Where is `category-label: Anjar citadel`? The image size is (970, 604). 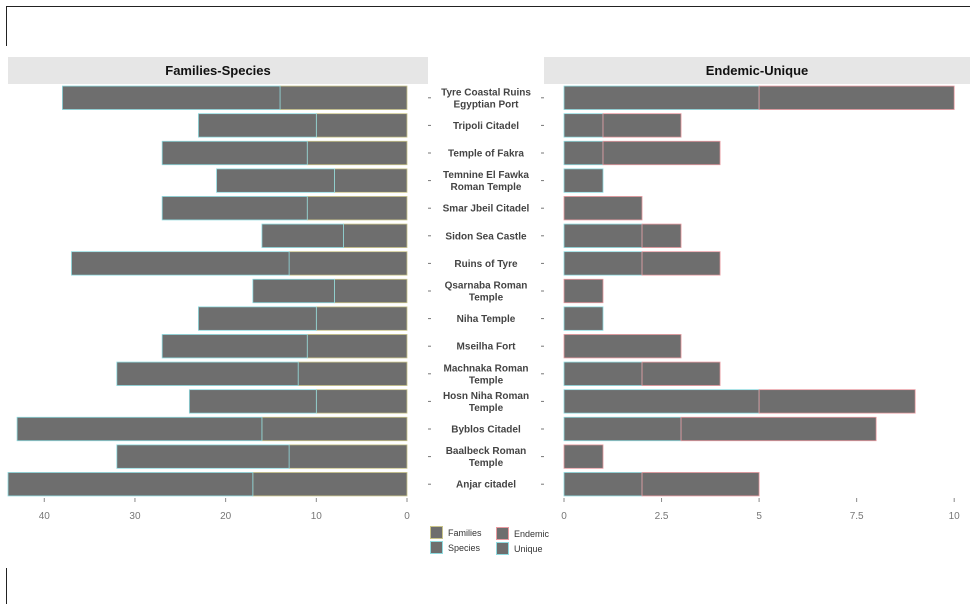 category-label: Anjar citadel is located at coordinates (486, 485).